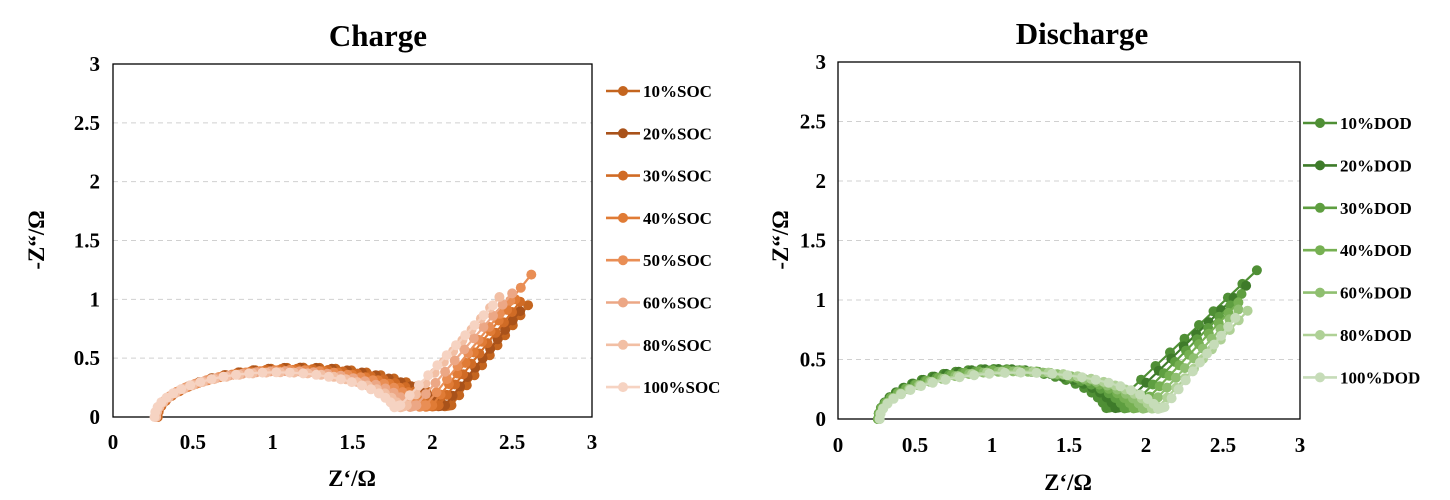  Describe the element at coordinates (87, 123) in the screenshot. I see `charge-y-tick-label: 2.5` at that location.